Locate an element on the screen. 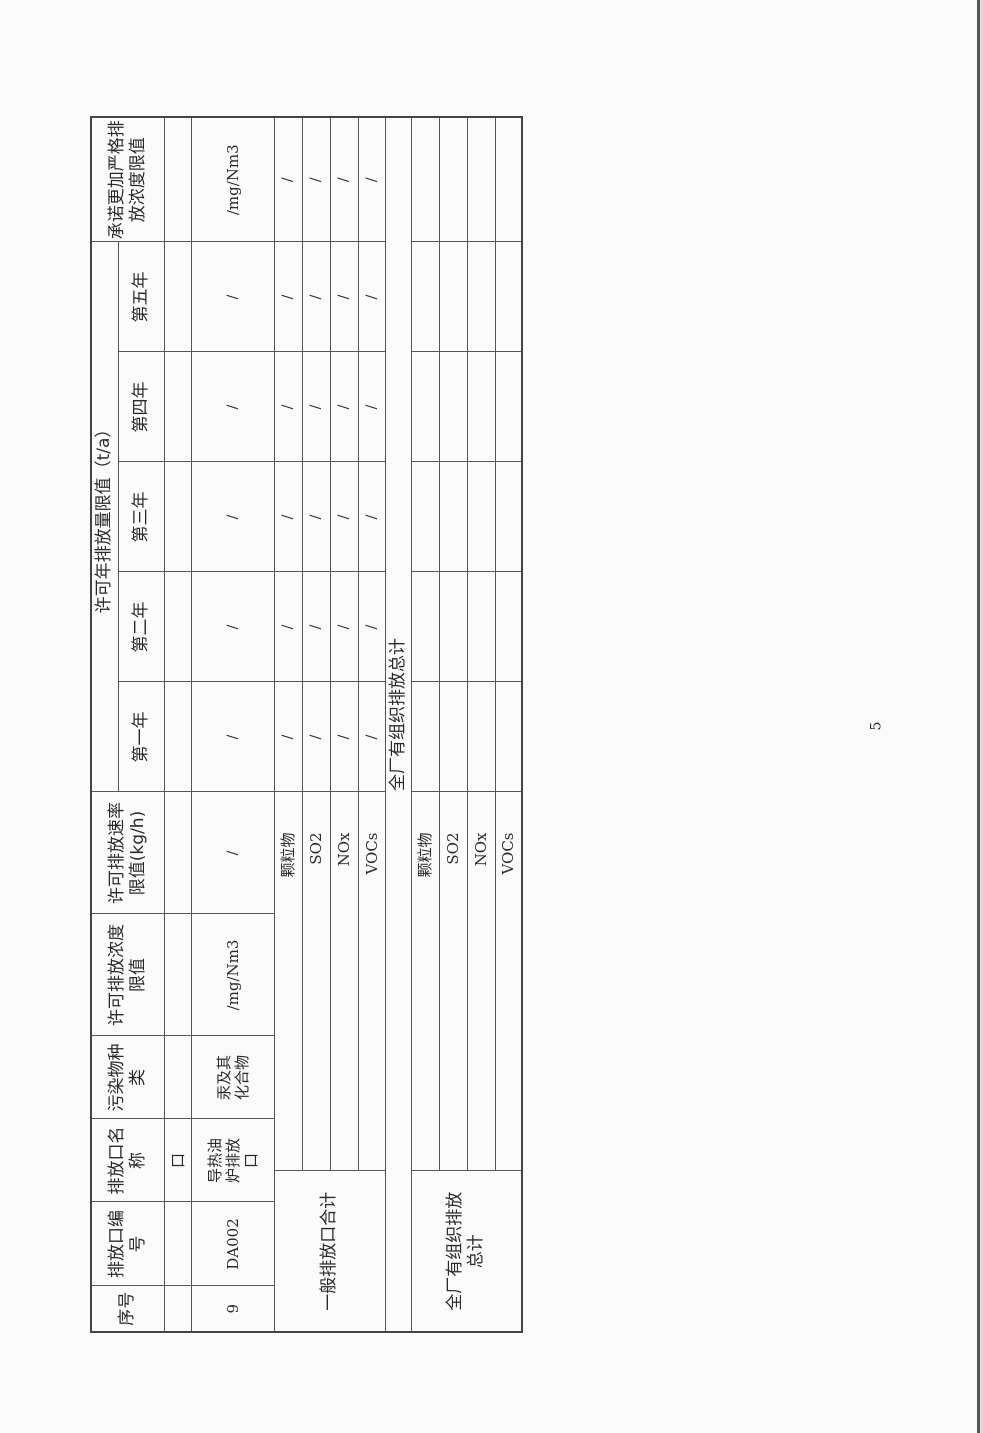 This screenshot has height=1433, width=983. header-annual-limit: 许可年排放量限值（t/a） is located at coordinates (104, 517).